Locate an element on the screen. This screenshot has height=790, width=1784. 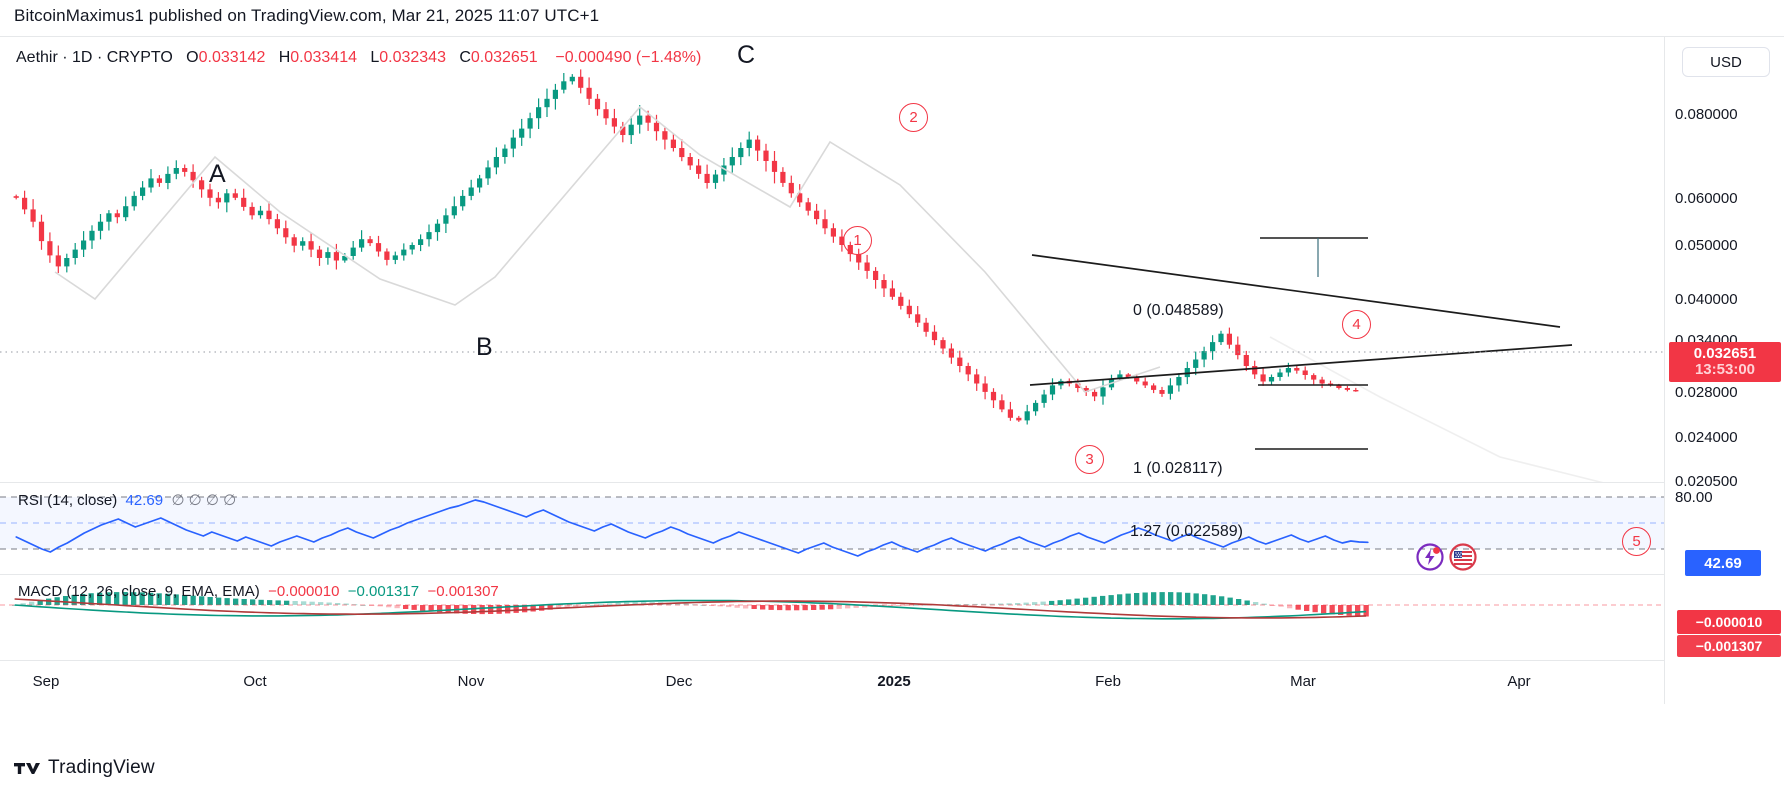
current-price-badge: 0.032651 13:53:00 is located at coordinates (1725, 362).